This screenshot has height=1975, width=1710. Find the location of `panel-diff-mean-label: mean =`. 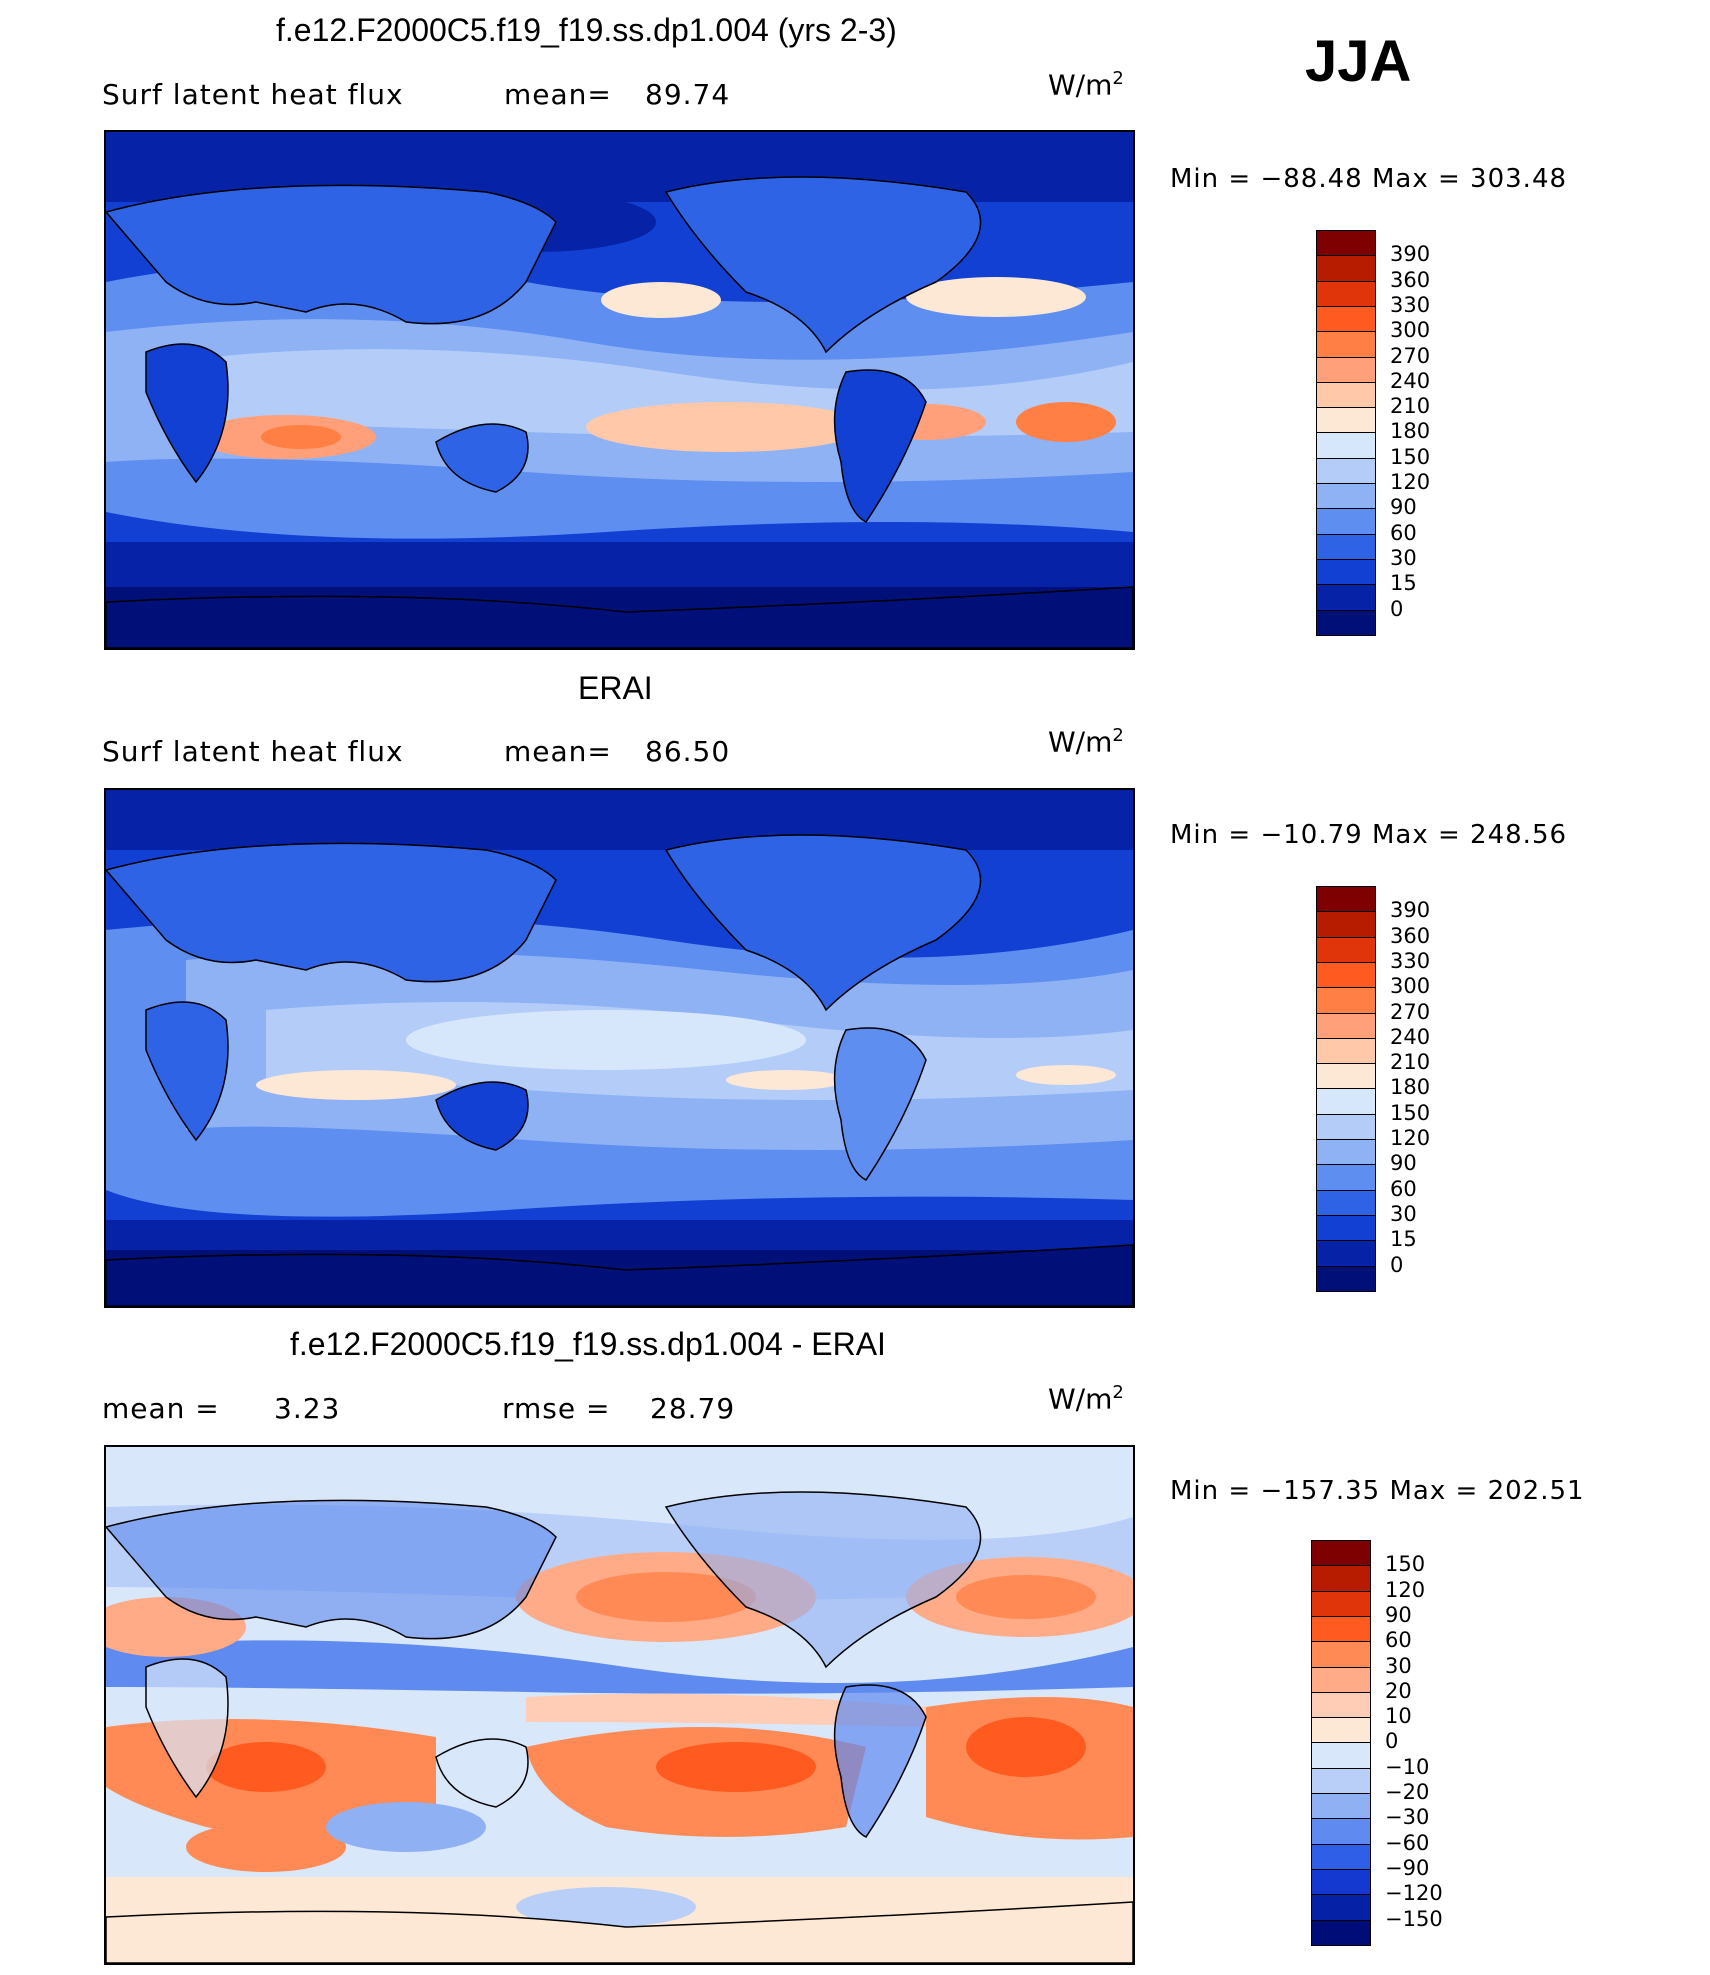

panel-diff-mean-label: mean = is located at coordinates (161, 1408).